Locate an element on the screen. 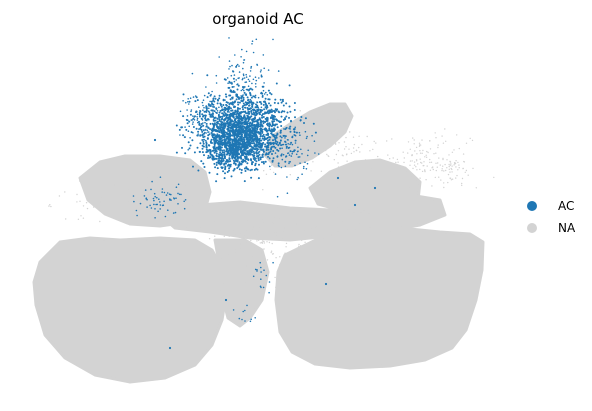 Image resolution: width=592 pixels, height=411 pixels. na-region-bottom-right is located at coordinates (379, 298).